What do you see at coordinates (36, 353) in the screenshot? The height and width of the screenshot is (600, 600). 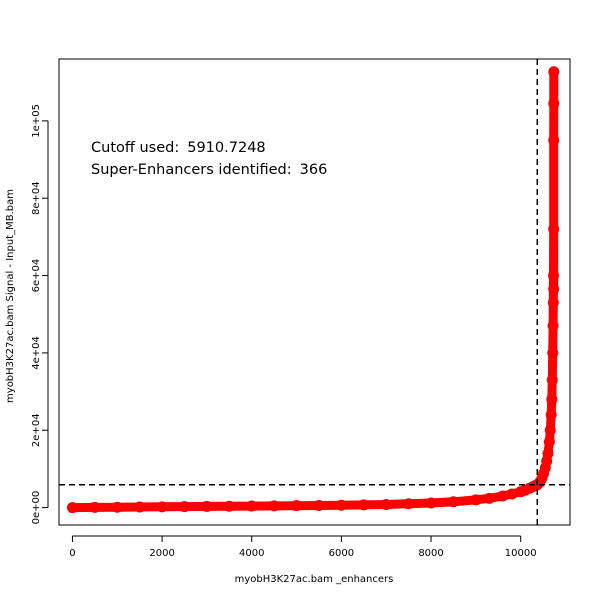 I see `y-tick-label: 4e+04` at bounding box center [36, 353].